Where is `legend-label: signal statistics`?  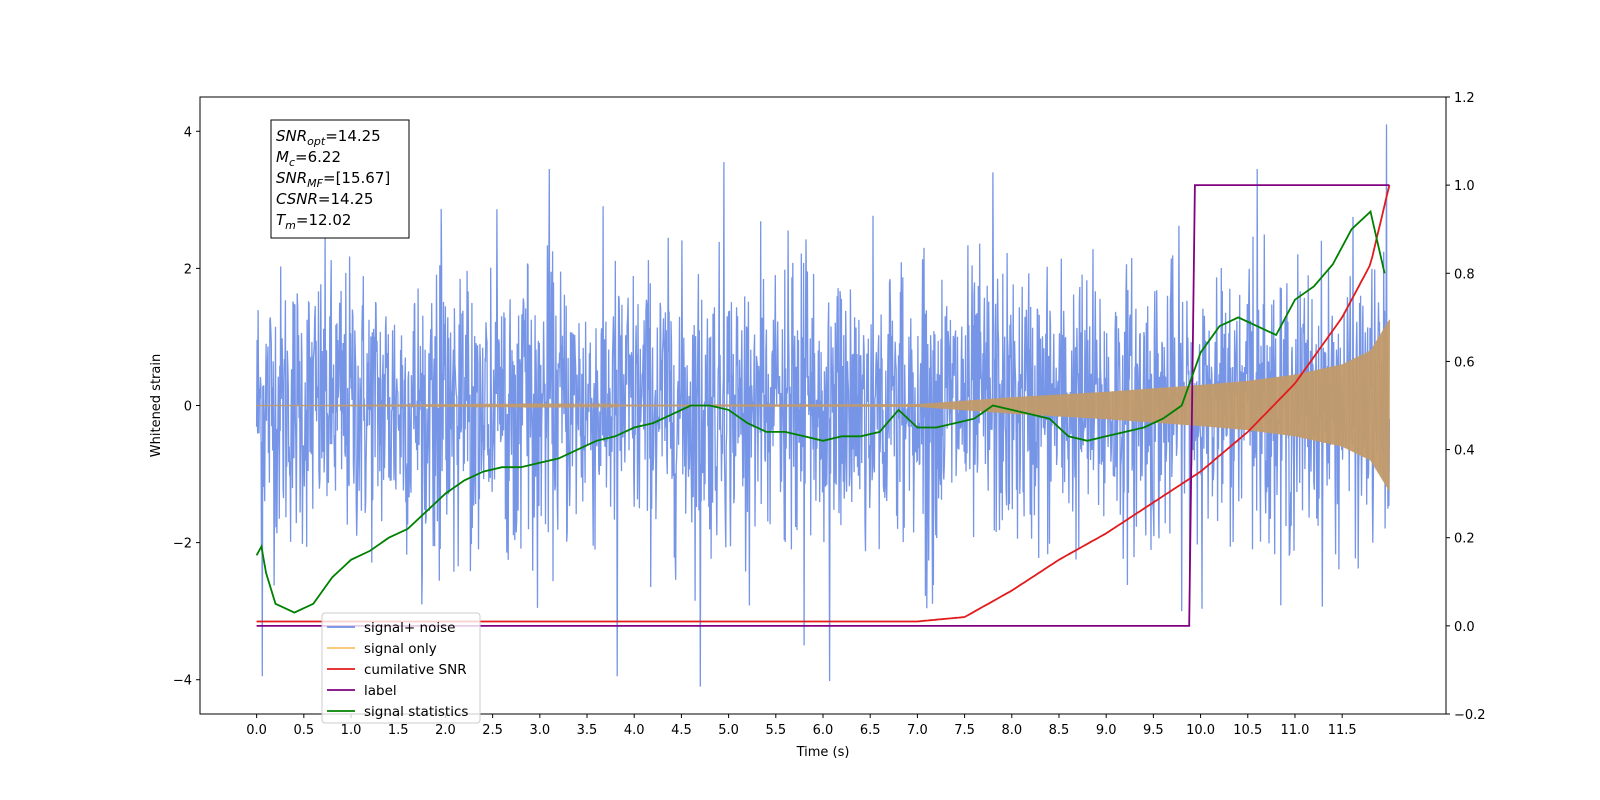
legend-label: signal statistics is located at coordinates (416, 712).